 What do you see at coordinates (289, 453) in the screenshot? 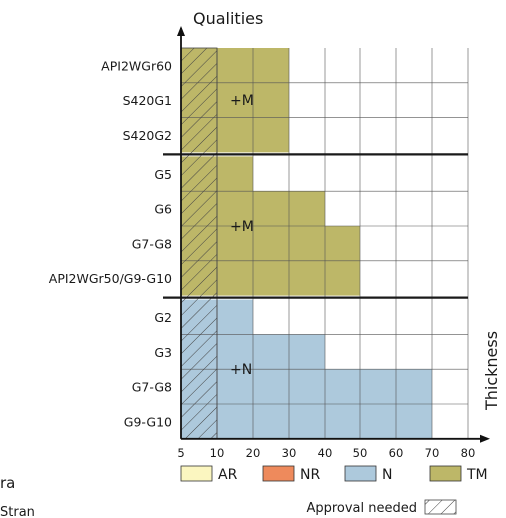
I see `x-tick-label: 30` at bounding box center [289, 453].